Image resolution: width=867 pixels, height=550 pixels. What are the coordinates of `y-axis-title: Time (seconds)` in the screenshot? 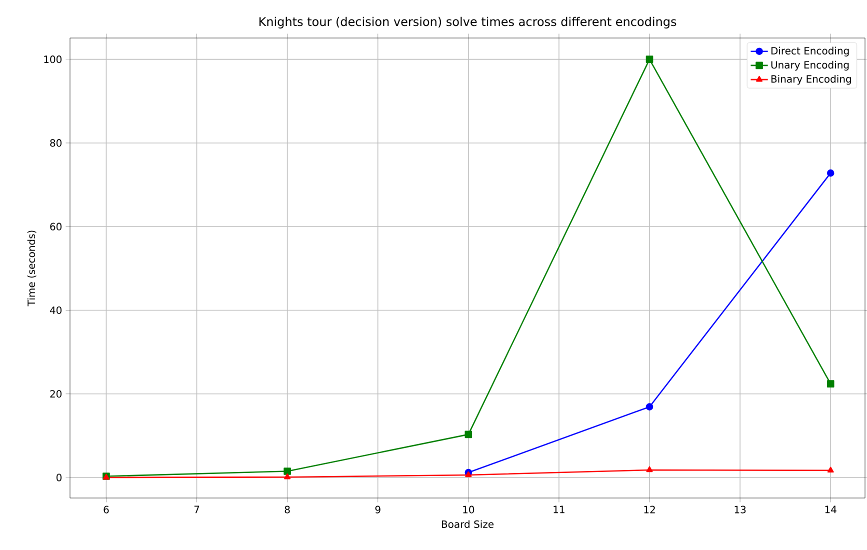 It's located at (31, 268).